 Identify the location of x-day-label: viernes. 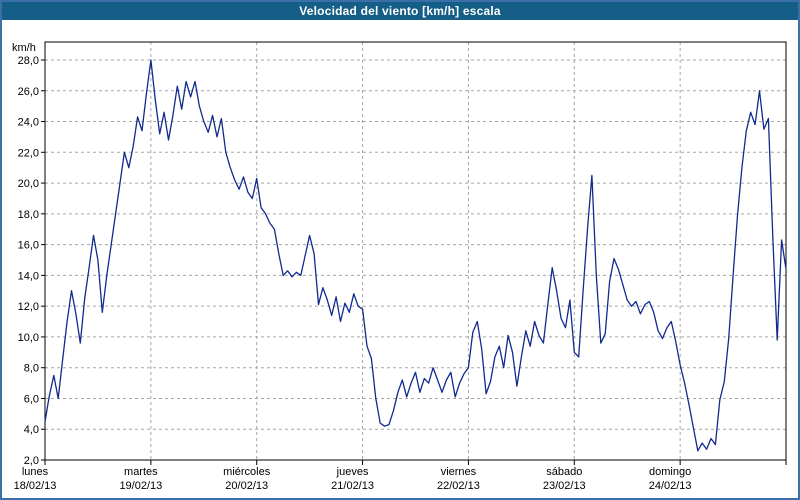
(459, 472).